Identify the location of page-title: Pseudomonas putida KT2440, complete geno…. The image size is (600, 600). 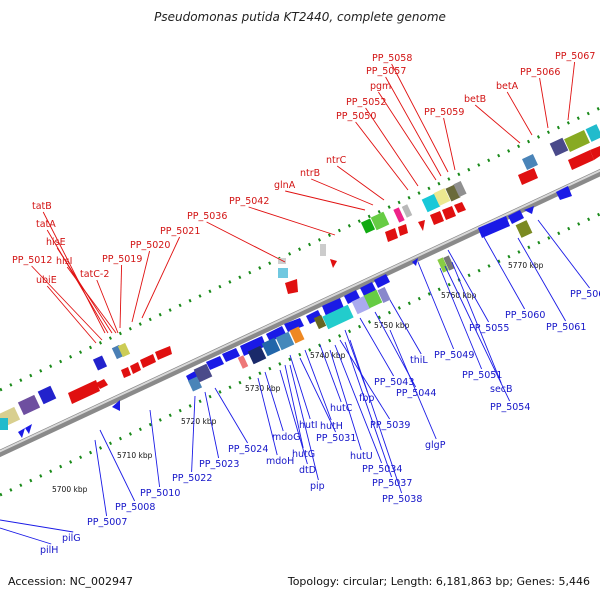
(300, 17).